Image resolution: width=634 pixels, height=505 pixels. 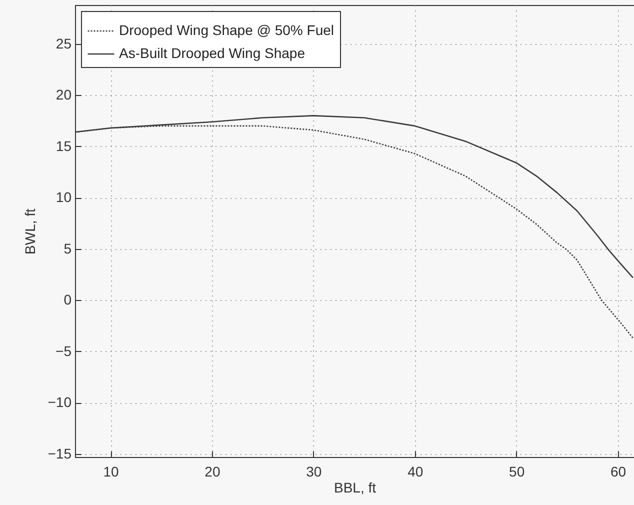 What do you see at coordinates (64, 350) in the screenshot?
I see `y-tick-label: −5` at bounding box center [64, 350].